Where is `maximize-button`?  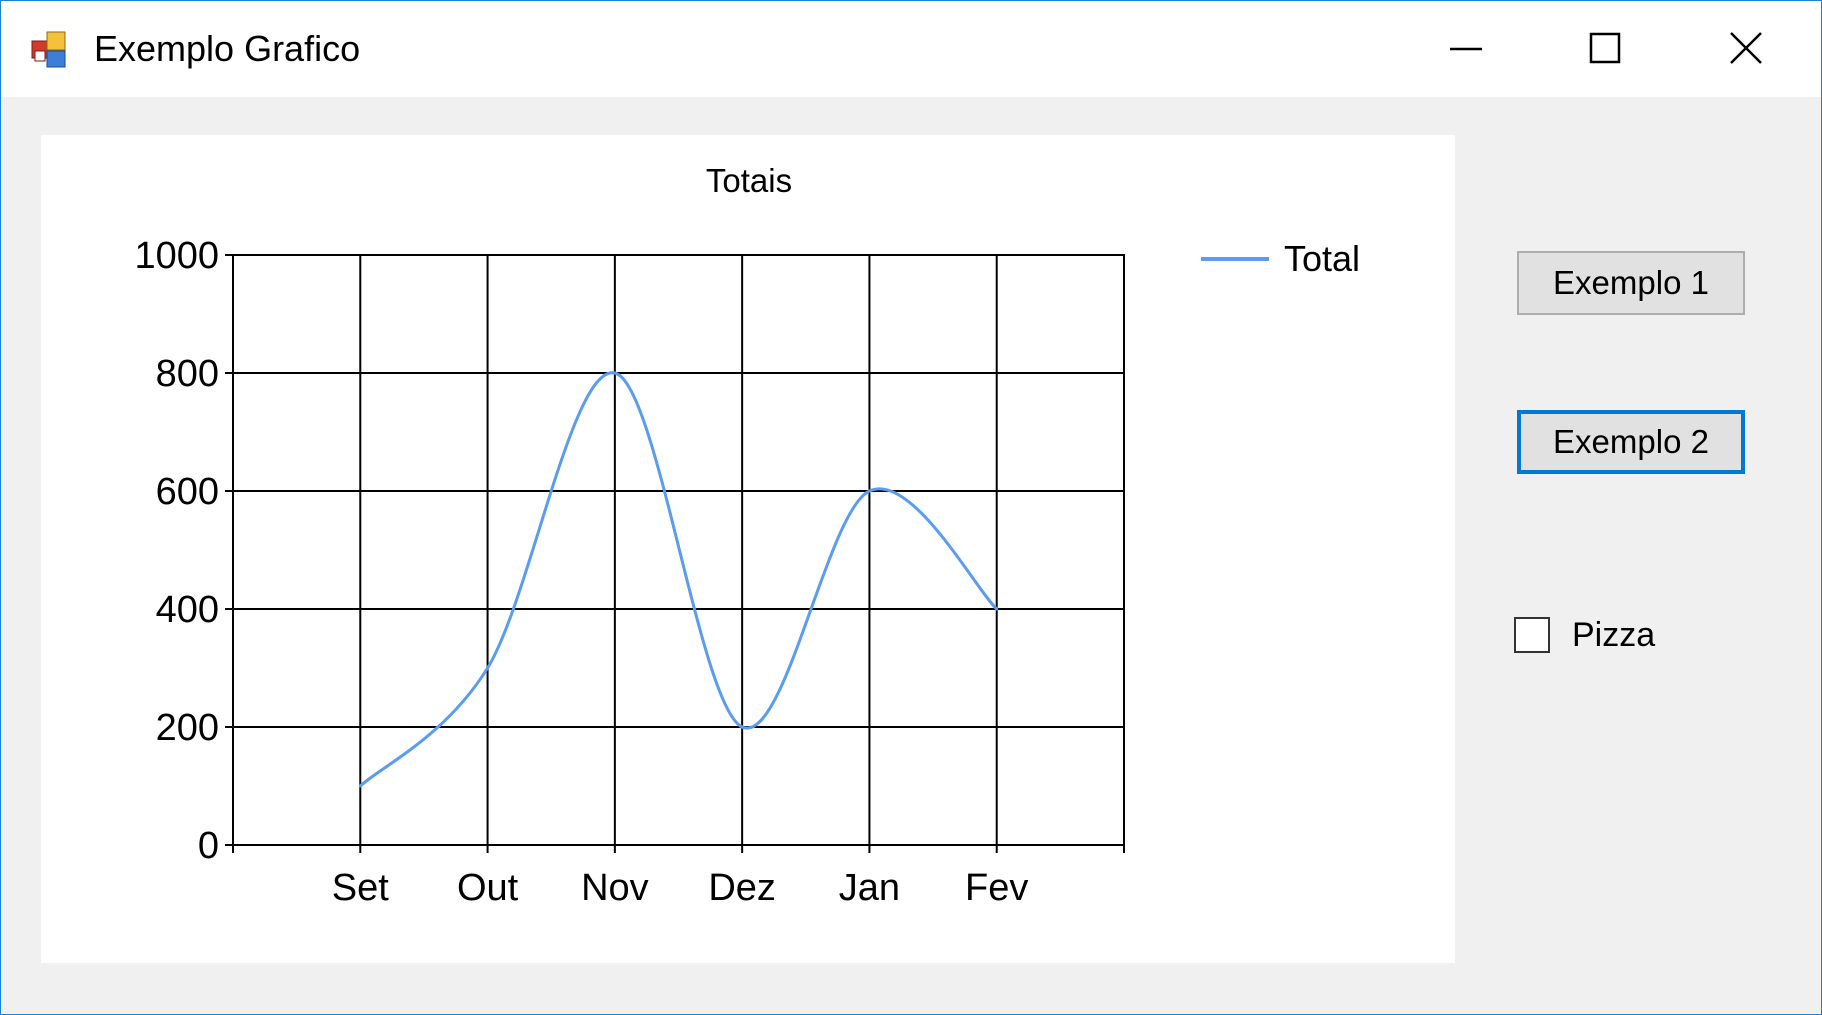
maximize-button is located at coordinates (1606, 49).